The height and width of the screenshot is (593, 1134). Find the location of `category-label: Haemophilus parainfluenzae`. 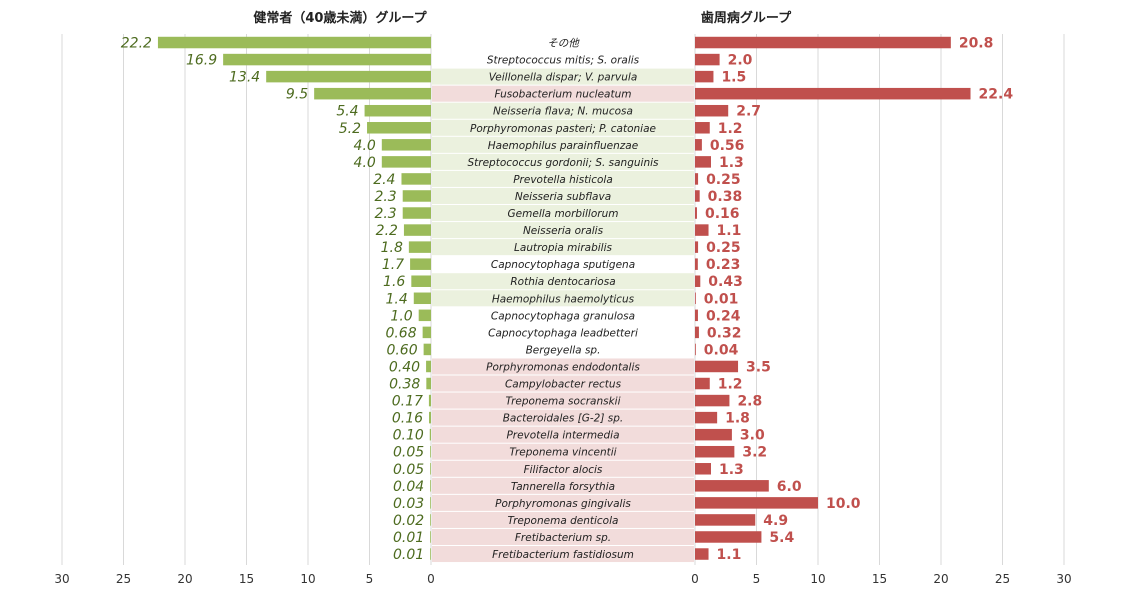

category-label: Haemophilus parainfluenzae is located at coordinates (563, 146).